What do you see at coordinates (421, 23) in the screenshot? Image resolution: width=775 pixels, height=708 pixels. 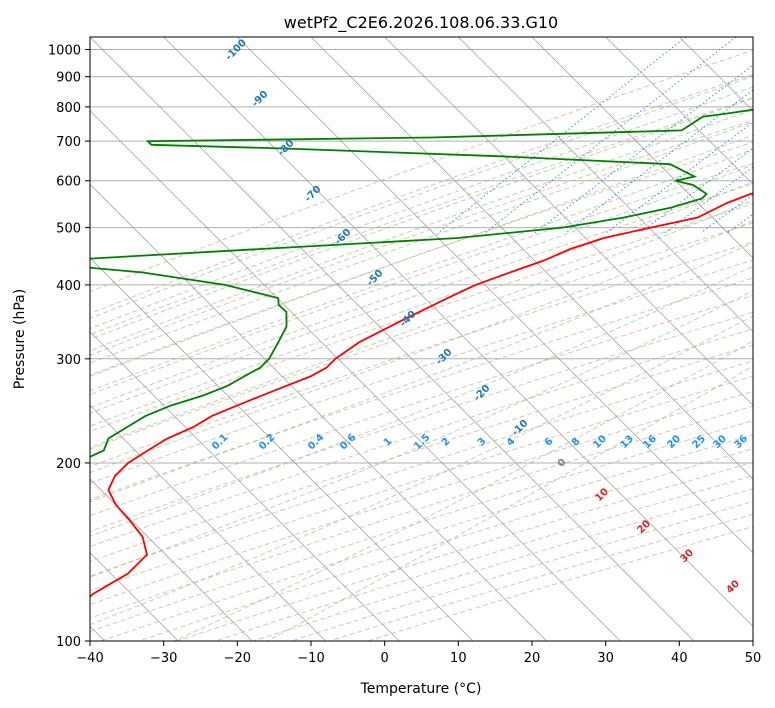 I see `chart-title: wetPf2_C2E6.2026.108.06.33.G10` at bounding box center [421, 23].